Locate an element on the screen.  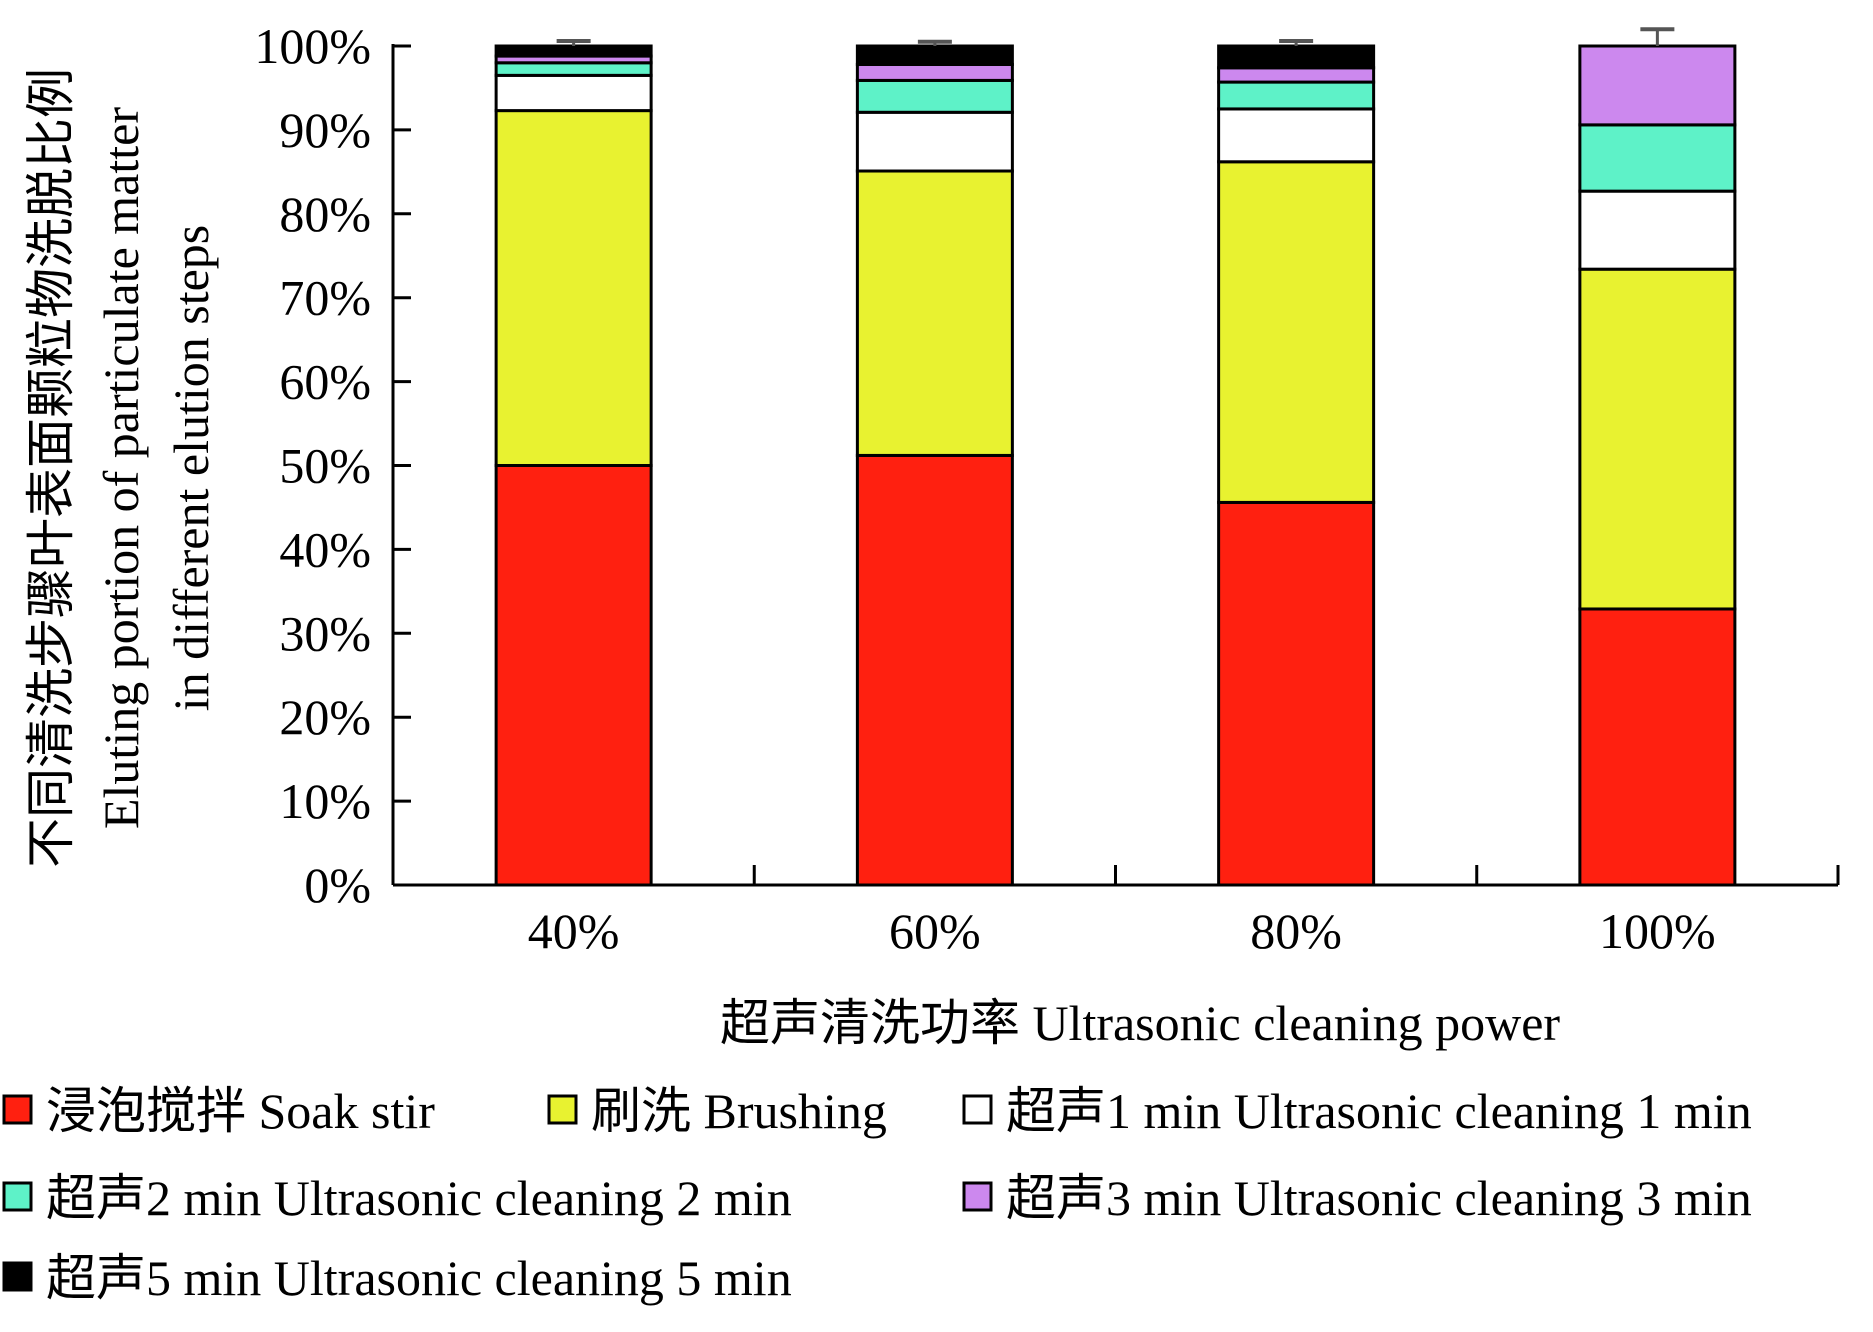
x-axis-ticks: 40% 60% 80% 100% is located at coordinates (1184, 912).